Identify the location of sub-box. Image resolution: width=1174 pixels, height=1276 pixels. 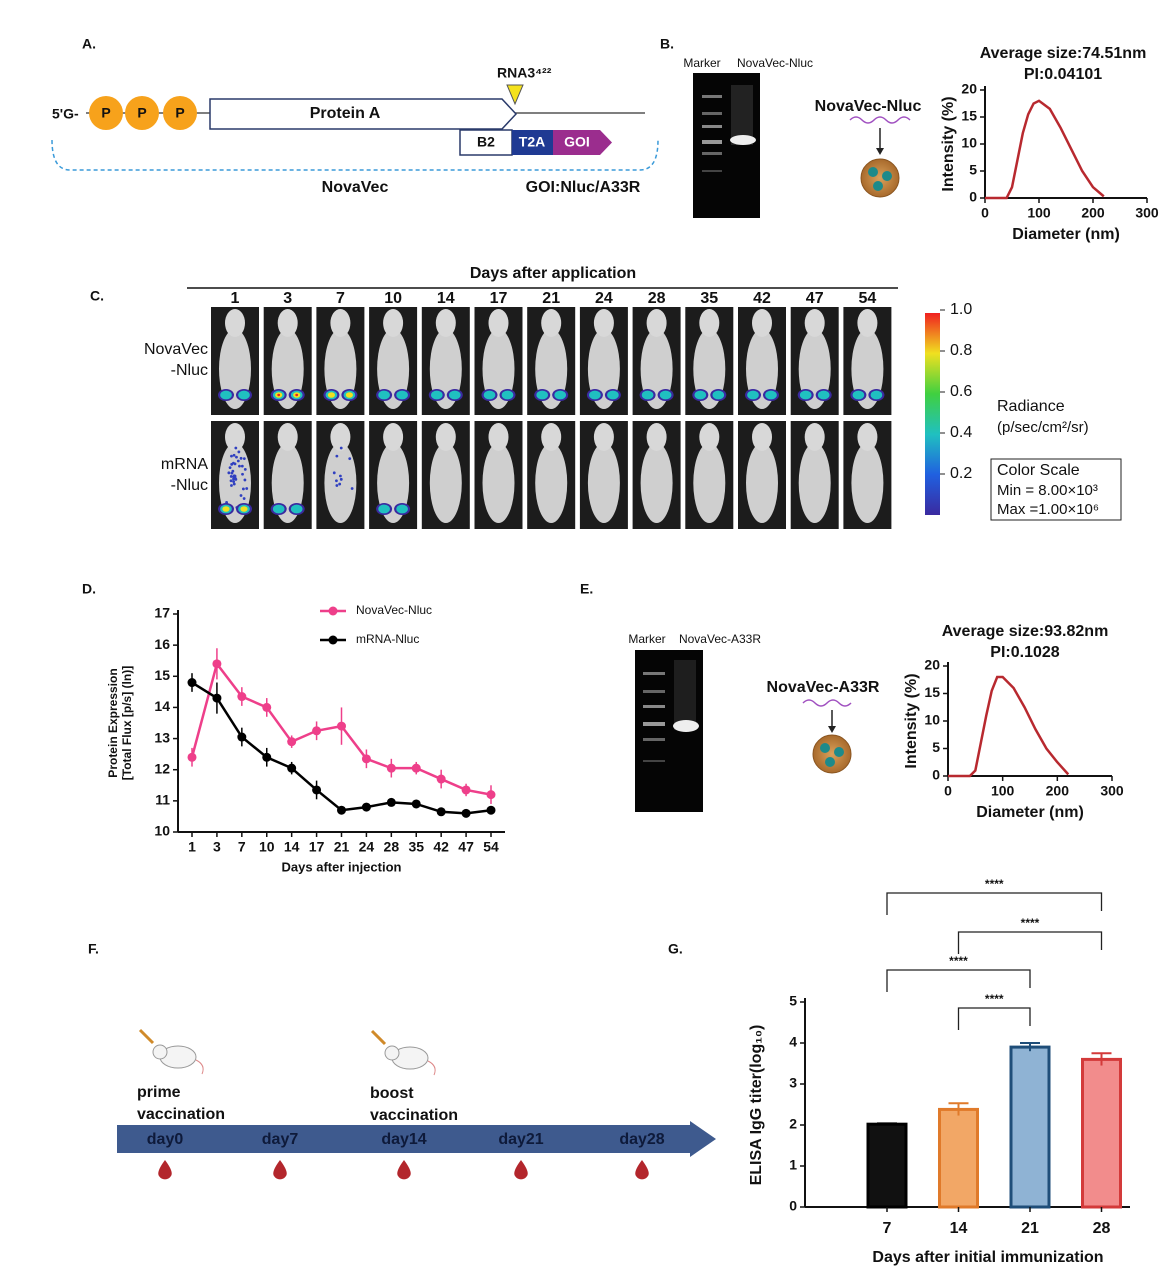
(532, 142).